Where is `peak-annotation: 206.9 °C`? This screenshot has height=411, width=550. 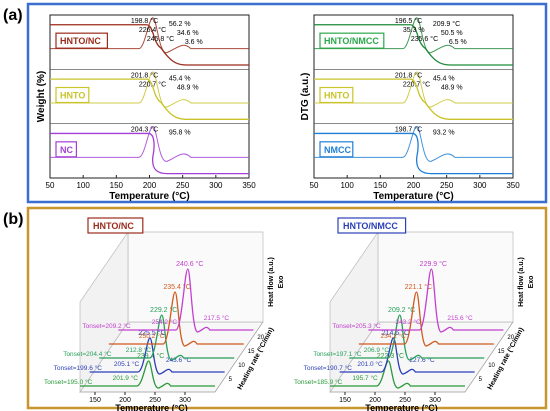 peak-annotation: 206.9 °C is located at coordinates (377, 350).